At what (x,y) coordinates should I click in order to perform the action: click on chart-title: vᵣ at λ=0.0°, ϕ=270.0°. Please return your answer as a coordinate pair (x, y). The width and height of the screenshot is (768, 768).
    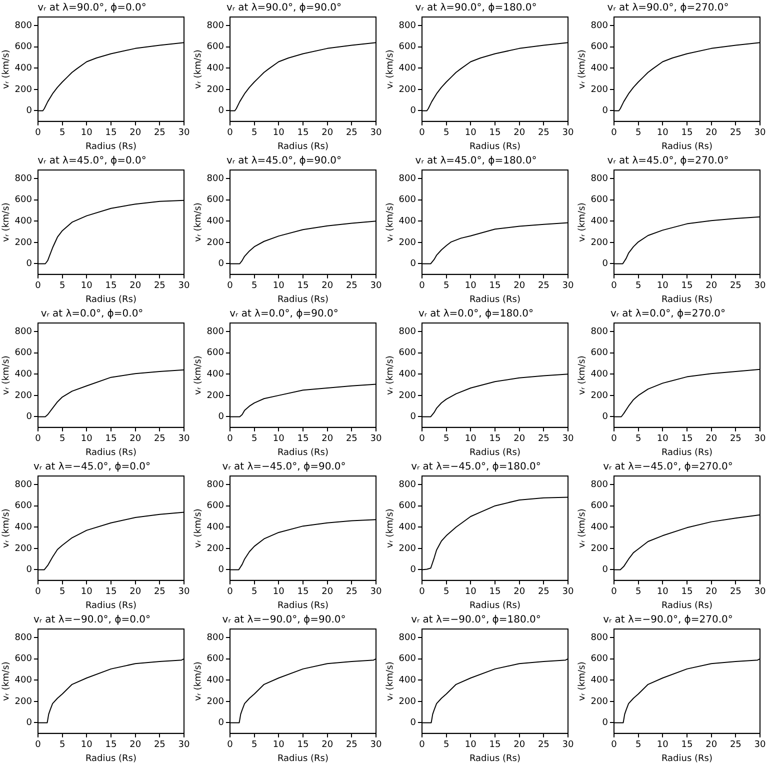
    Looking at the image, I should click on (668, 314).